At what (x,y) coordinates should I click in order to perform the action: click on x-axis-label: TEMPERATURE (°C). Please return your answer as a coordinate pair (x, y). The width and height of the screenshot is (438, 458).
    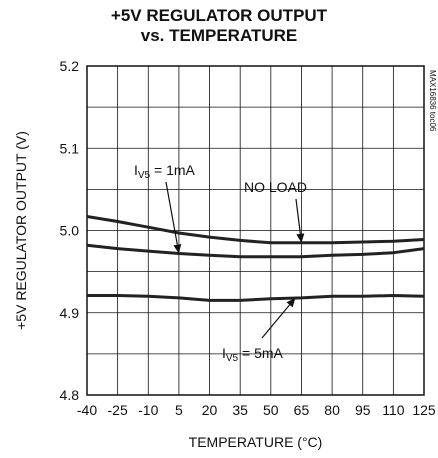
    Looking at the image, I should click on (256, 442).